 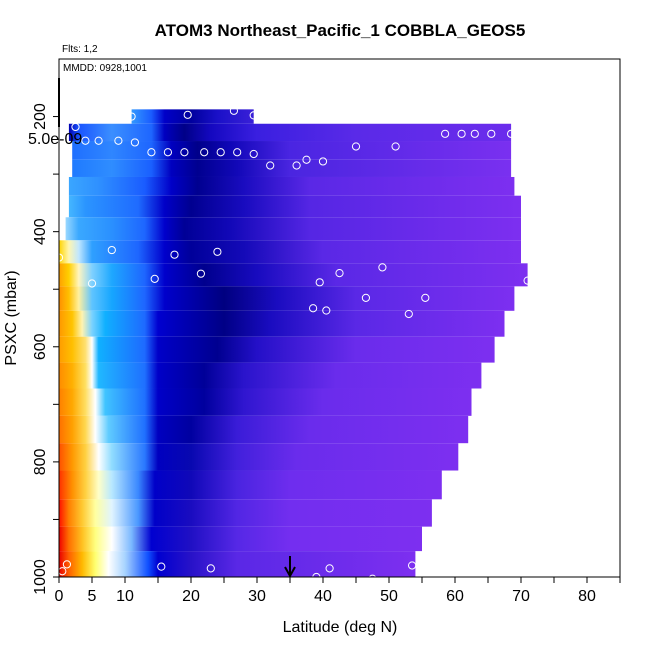 What do you see at coordinates (55, 139) in the screenshot?
I see `scale-label: 5.0e-09` at bounding box center [55, 139].